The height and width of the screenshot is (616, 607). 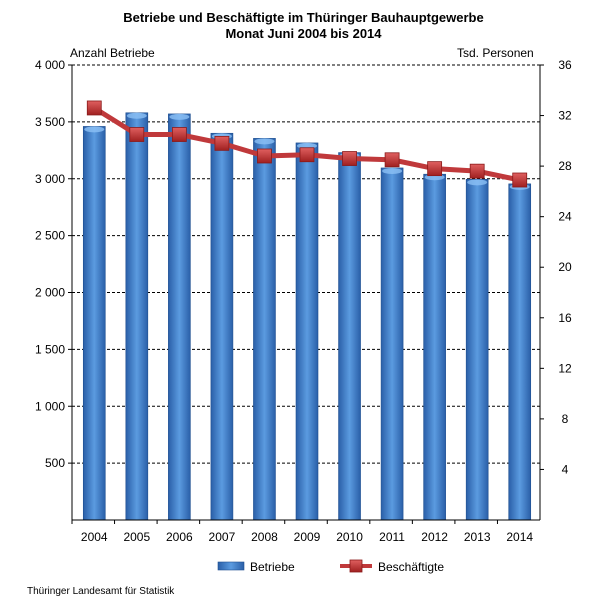 I want to click on marker-2013, so click(x=477, y=171).